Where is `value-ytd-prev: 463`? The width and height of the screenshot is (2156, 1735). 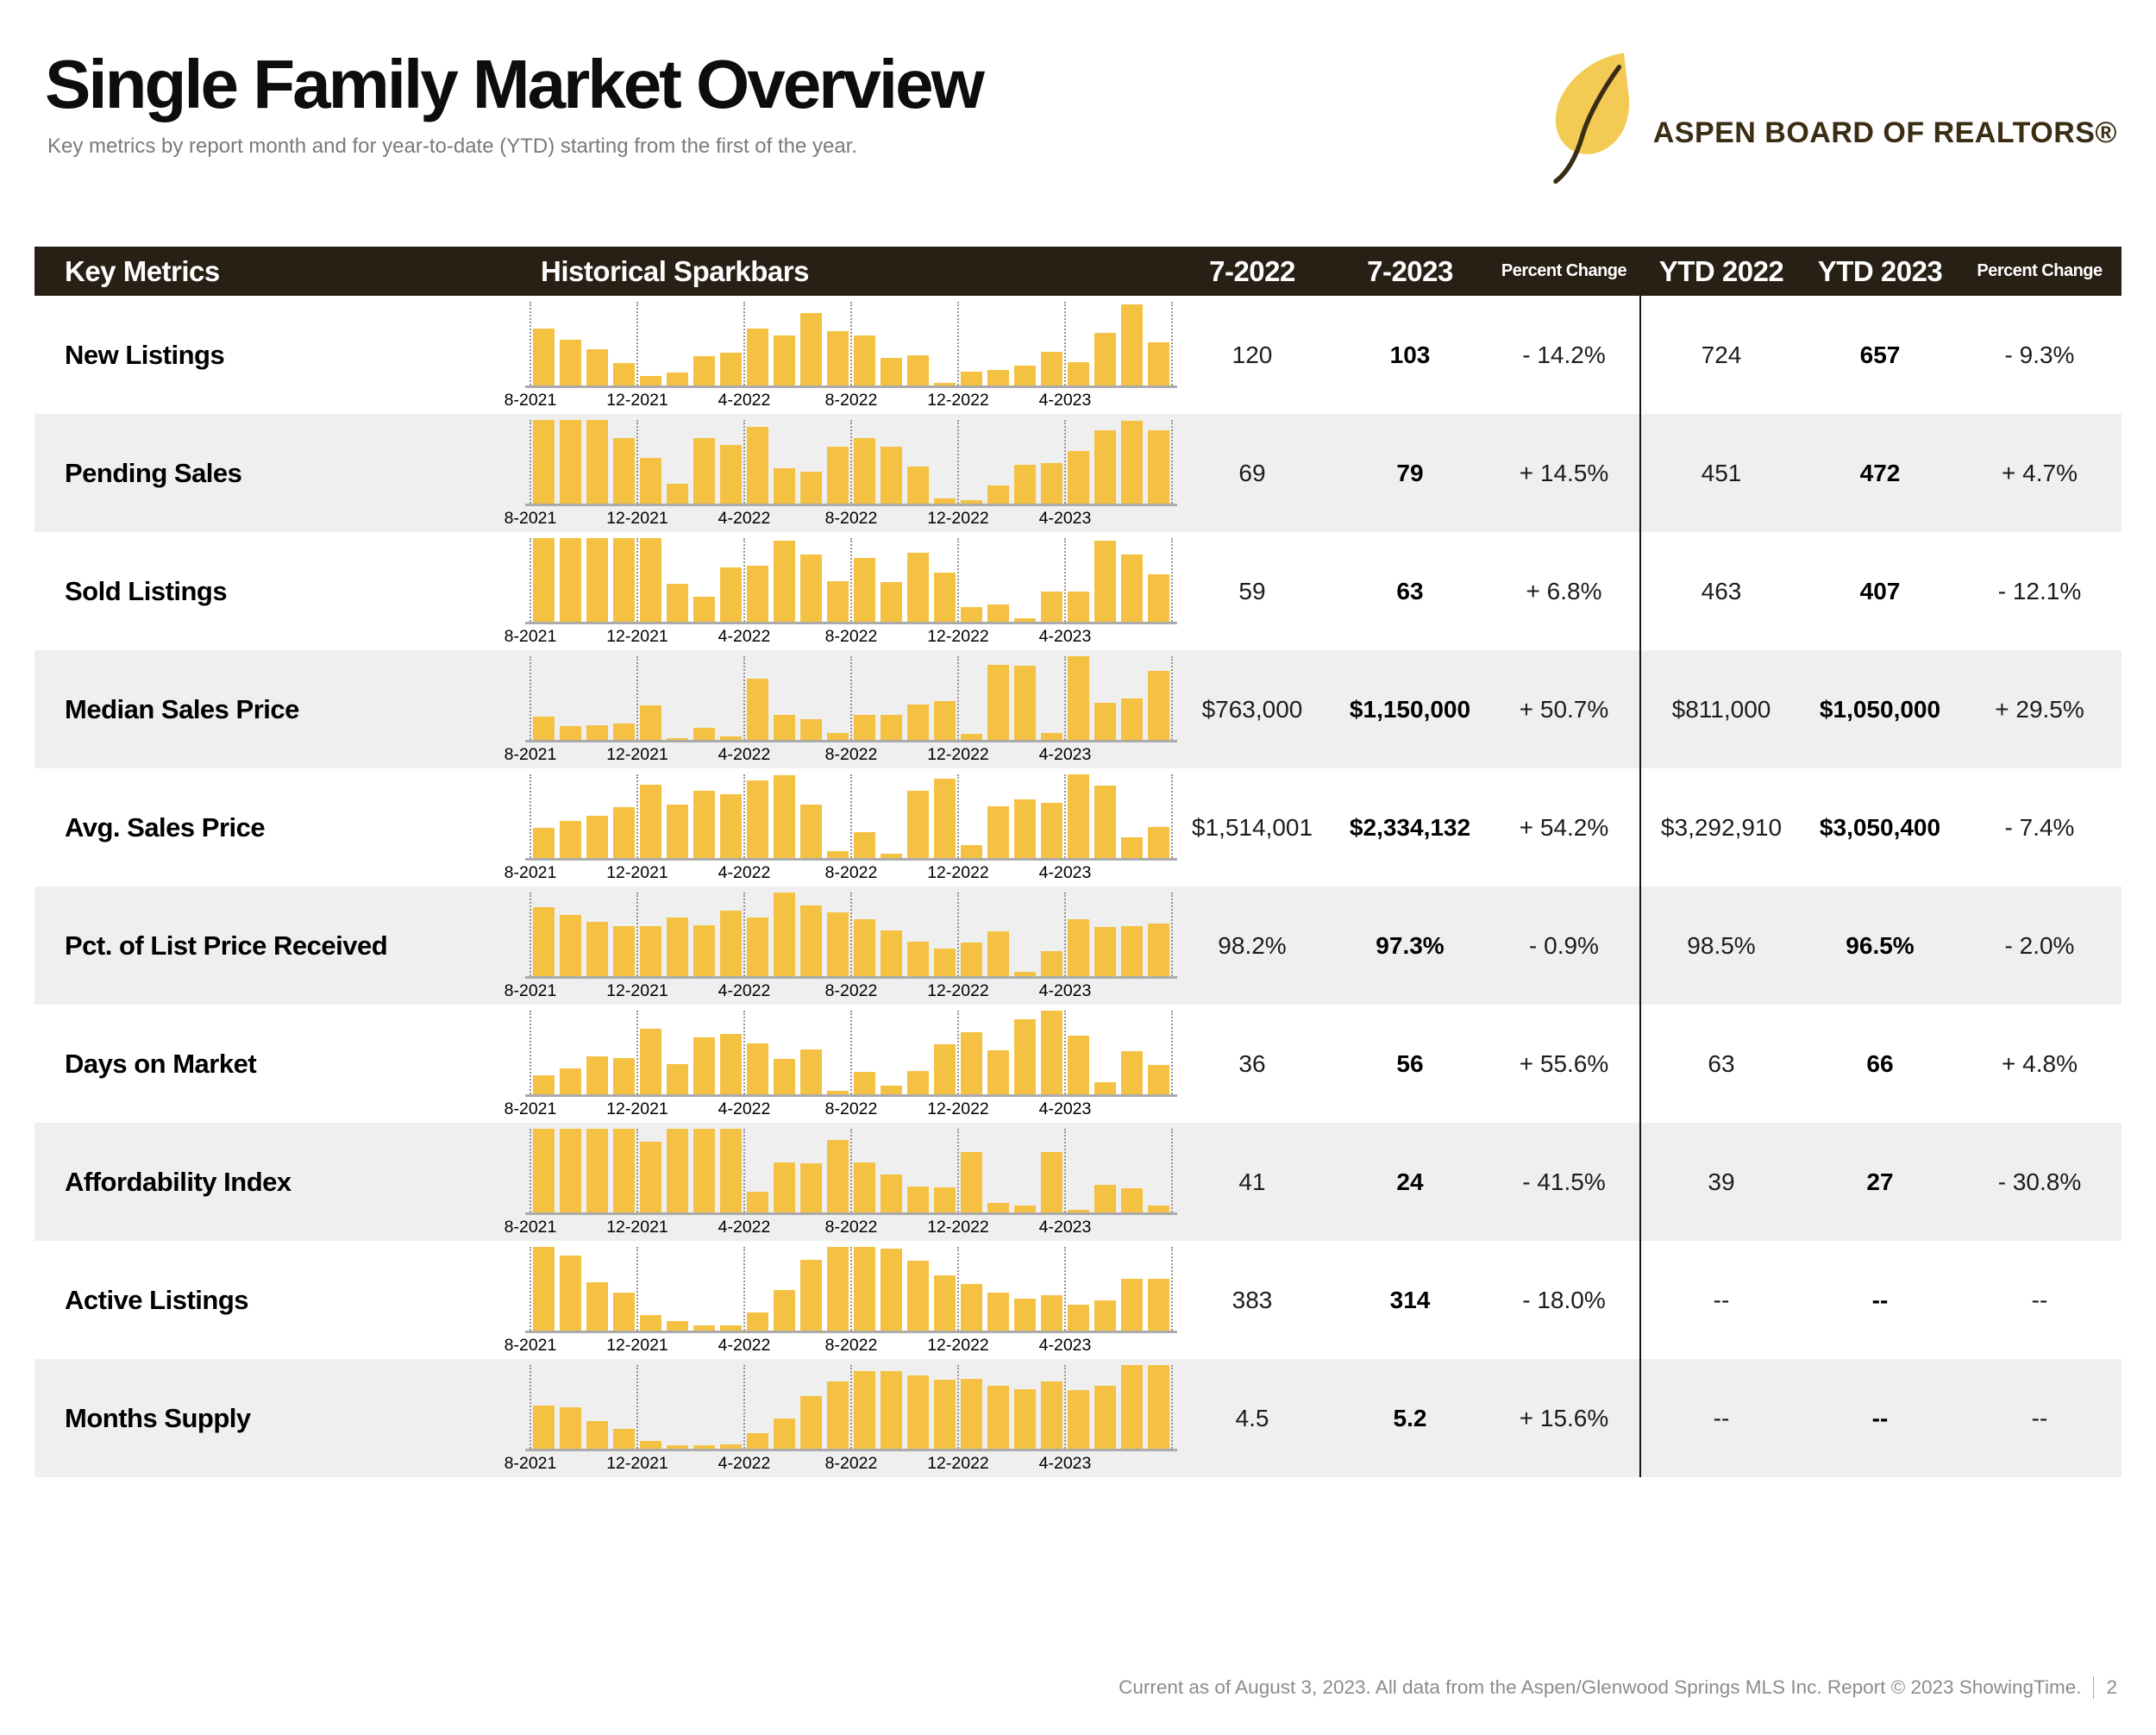
value-ytd-prev: 463 is located at coordinates (1721, 591).